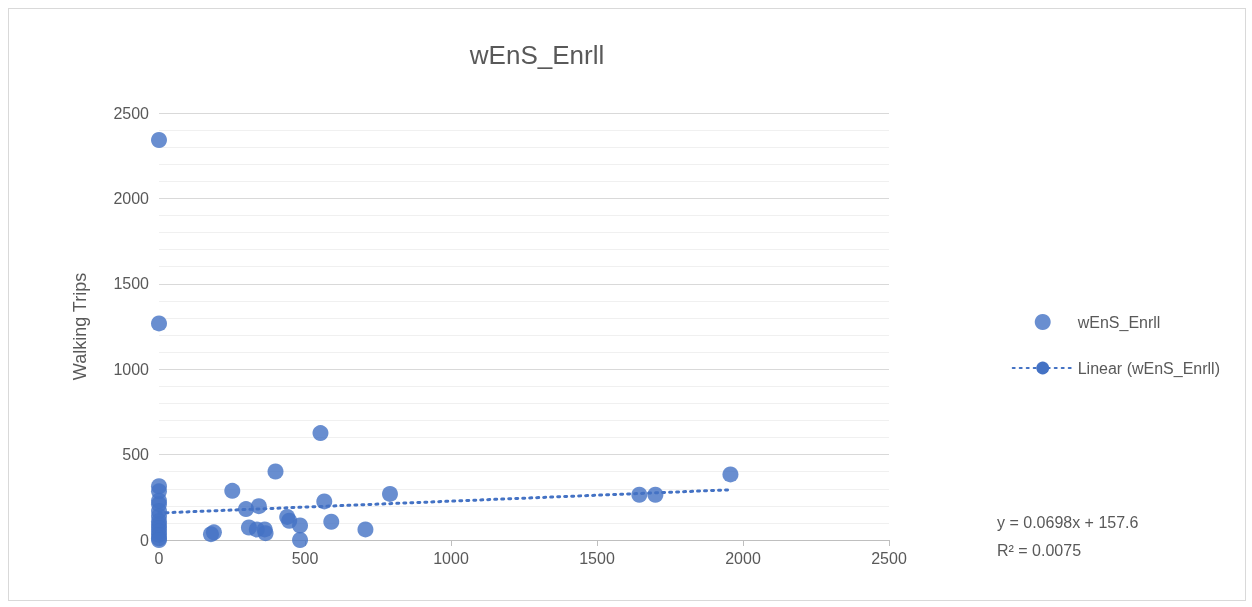 The height and width of the screenshot is (607, 1252). I want to click on y-tick-label: 500, so click(136, 455).